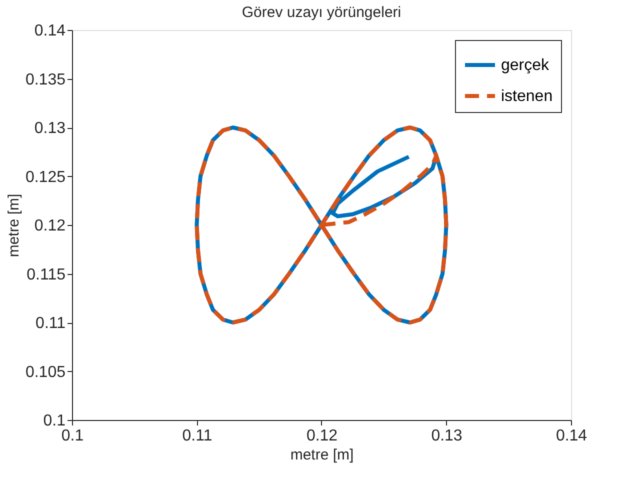 The image size is (626, 477). Describe the element at coordinates (572, 436) in the screenshot. I see `x-tick-label: 0.14` at that location.